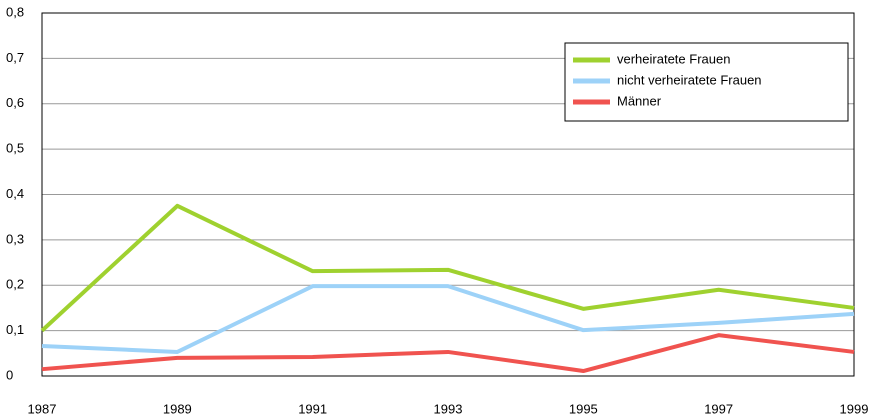  I want to click on y-tick-label: 0, so click(9, 374).